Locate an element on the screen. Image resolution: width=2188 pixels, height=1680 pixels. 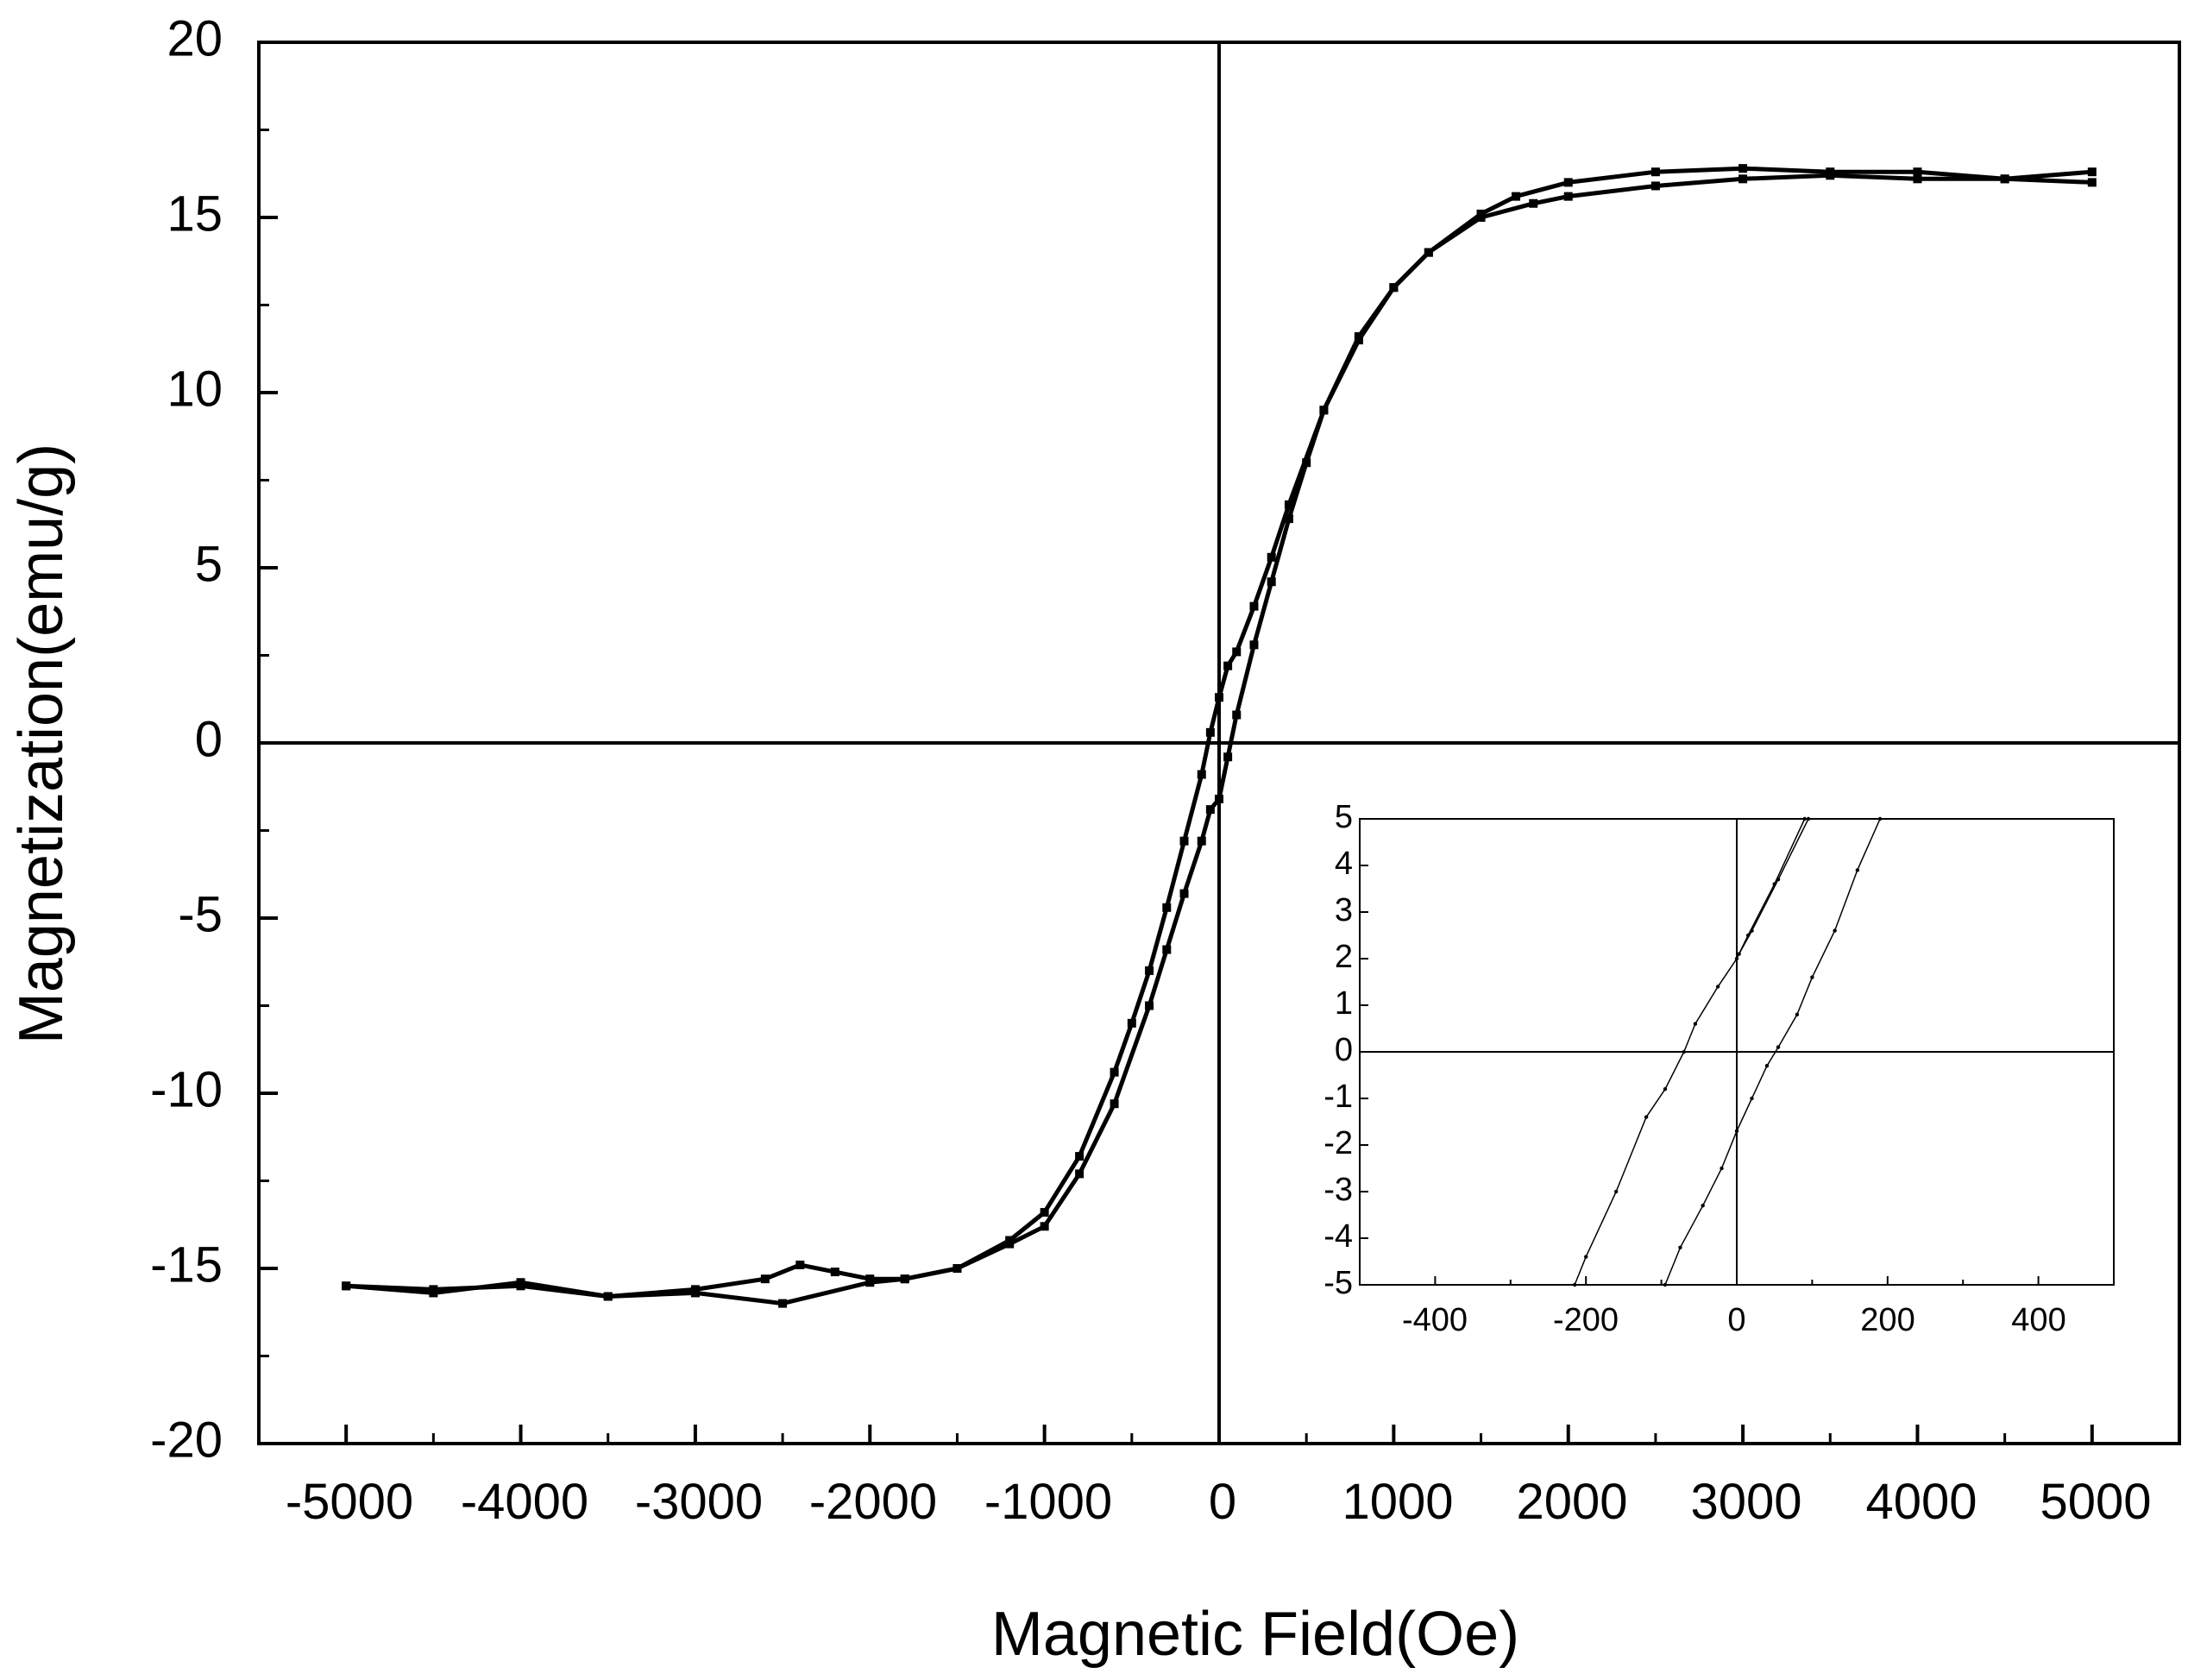
x-tick-label: -4000 is located at coordinates (524, 1502).